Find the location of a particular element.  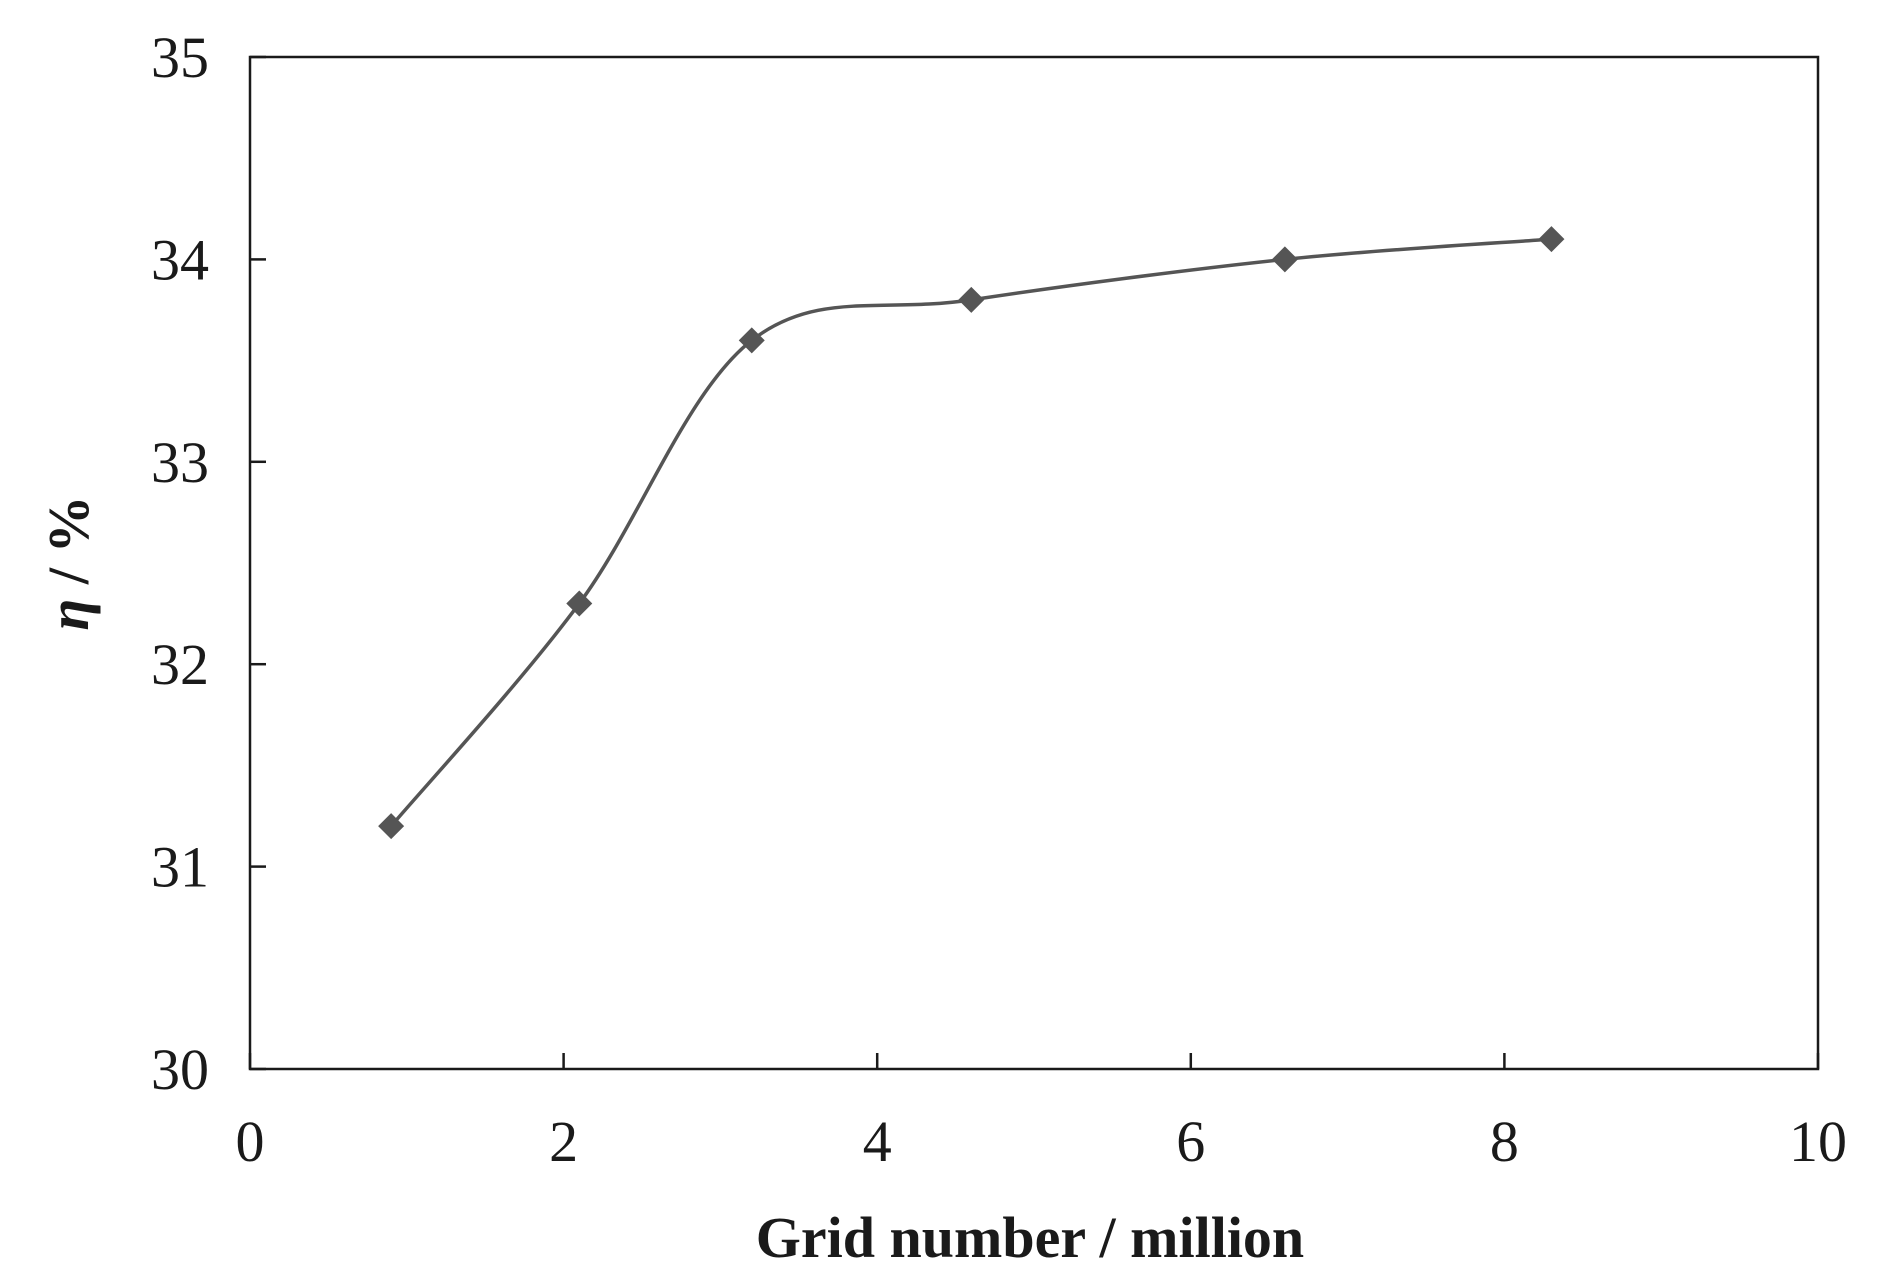

y-axis-ticks is located at coordinates (258, 563).